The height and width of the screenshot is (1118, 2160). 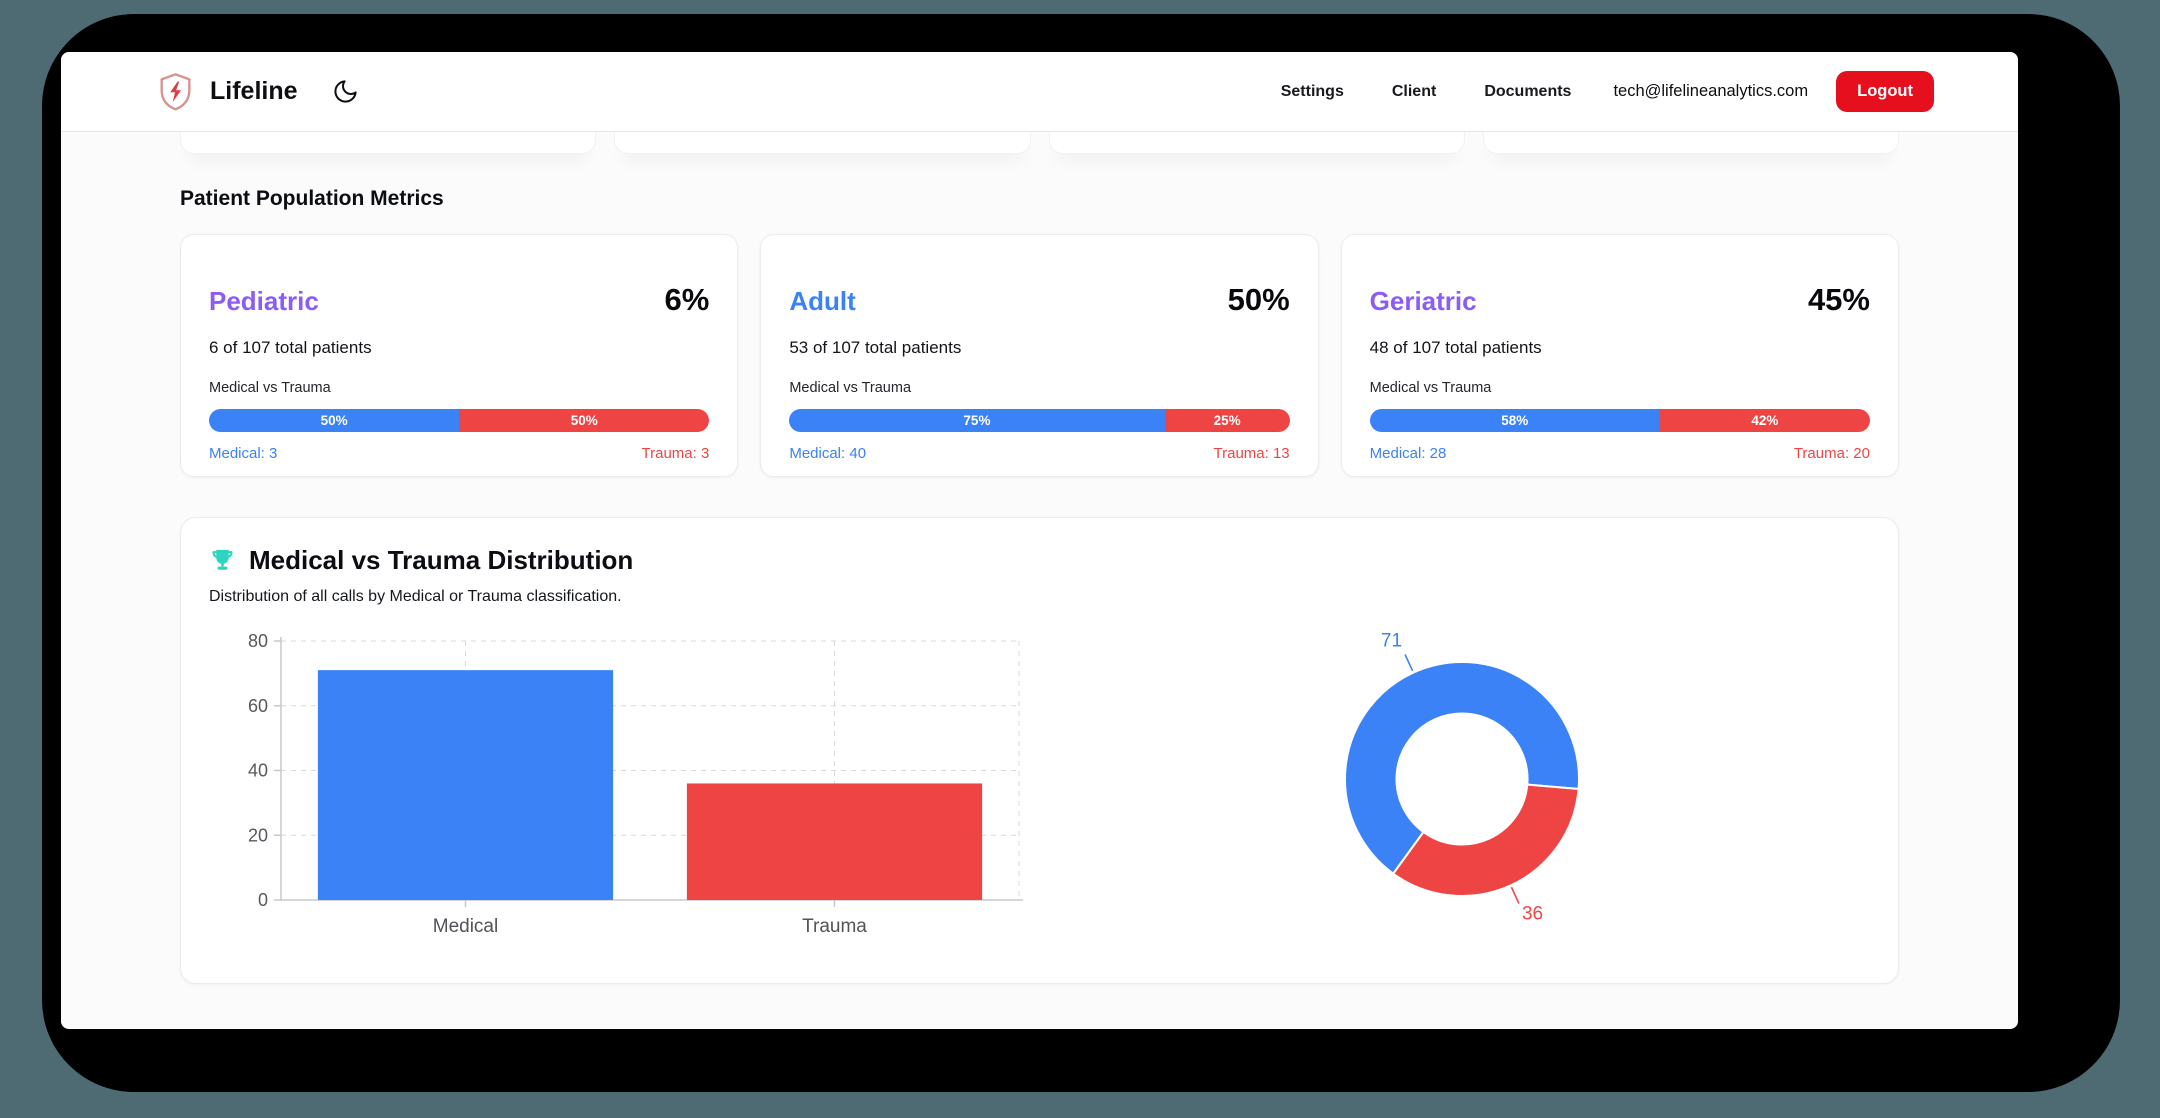 I want to click on card-percent: 45%, so click(x=1838, y=299).